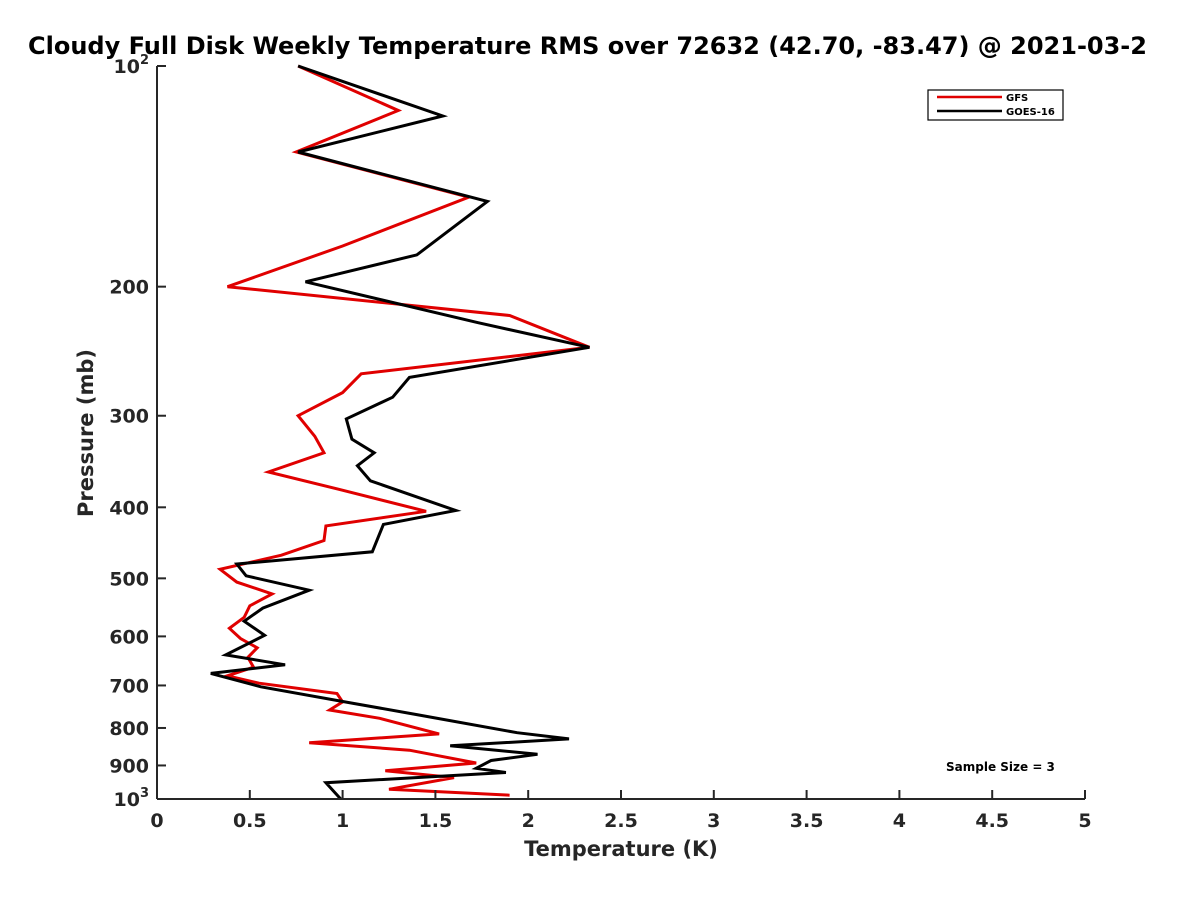 The height and width of the screenshot is (900, 1200). What do you see at coordinates (807, 821) in the screenshot?
I see `x-tick-label: 3.5` at bounding box center [807, 821].